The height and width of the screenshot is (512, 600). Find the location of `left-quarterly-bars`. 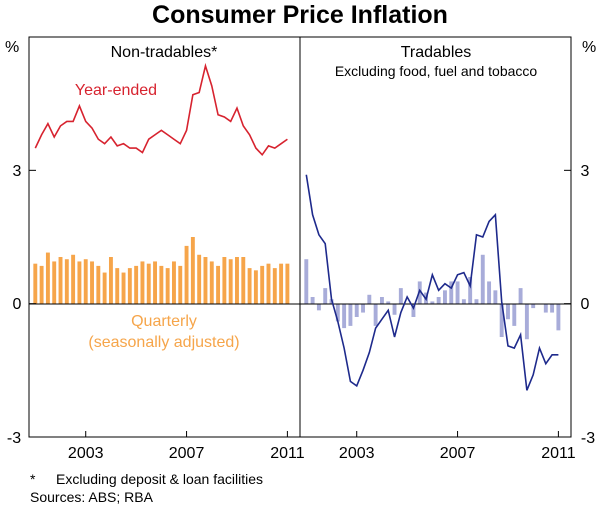

left-quarterly-bars is located at coordinates (161, 270).